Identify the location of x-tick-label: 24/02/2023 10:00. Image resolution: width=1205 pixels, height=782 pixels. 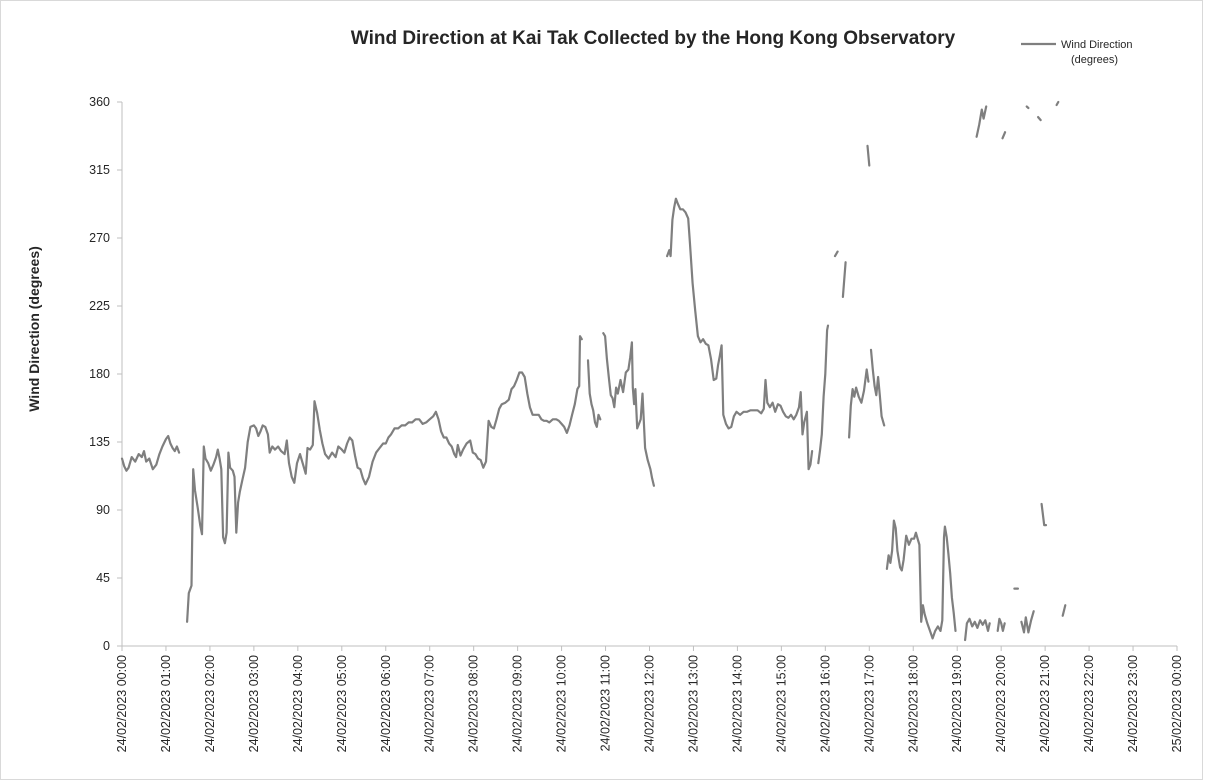
(562, 703).